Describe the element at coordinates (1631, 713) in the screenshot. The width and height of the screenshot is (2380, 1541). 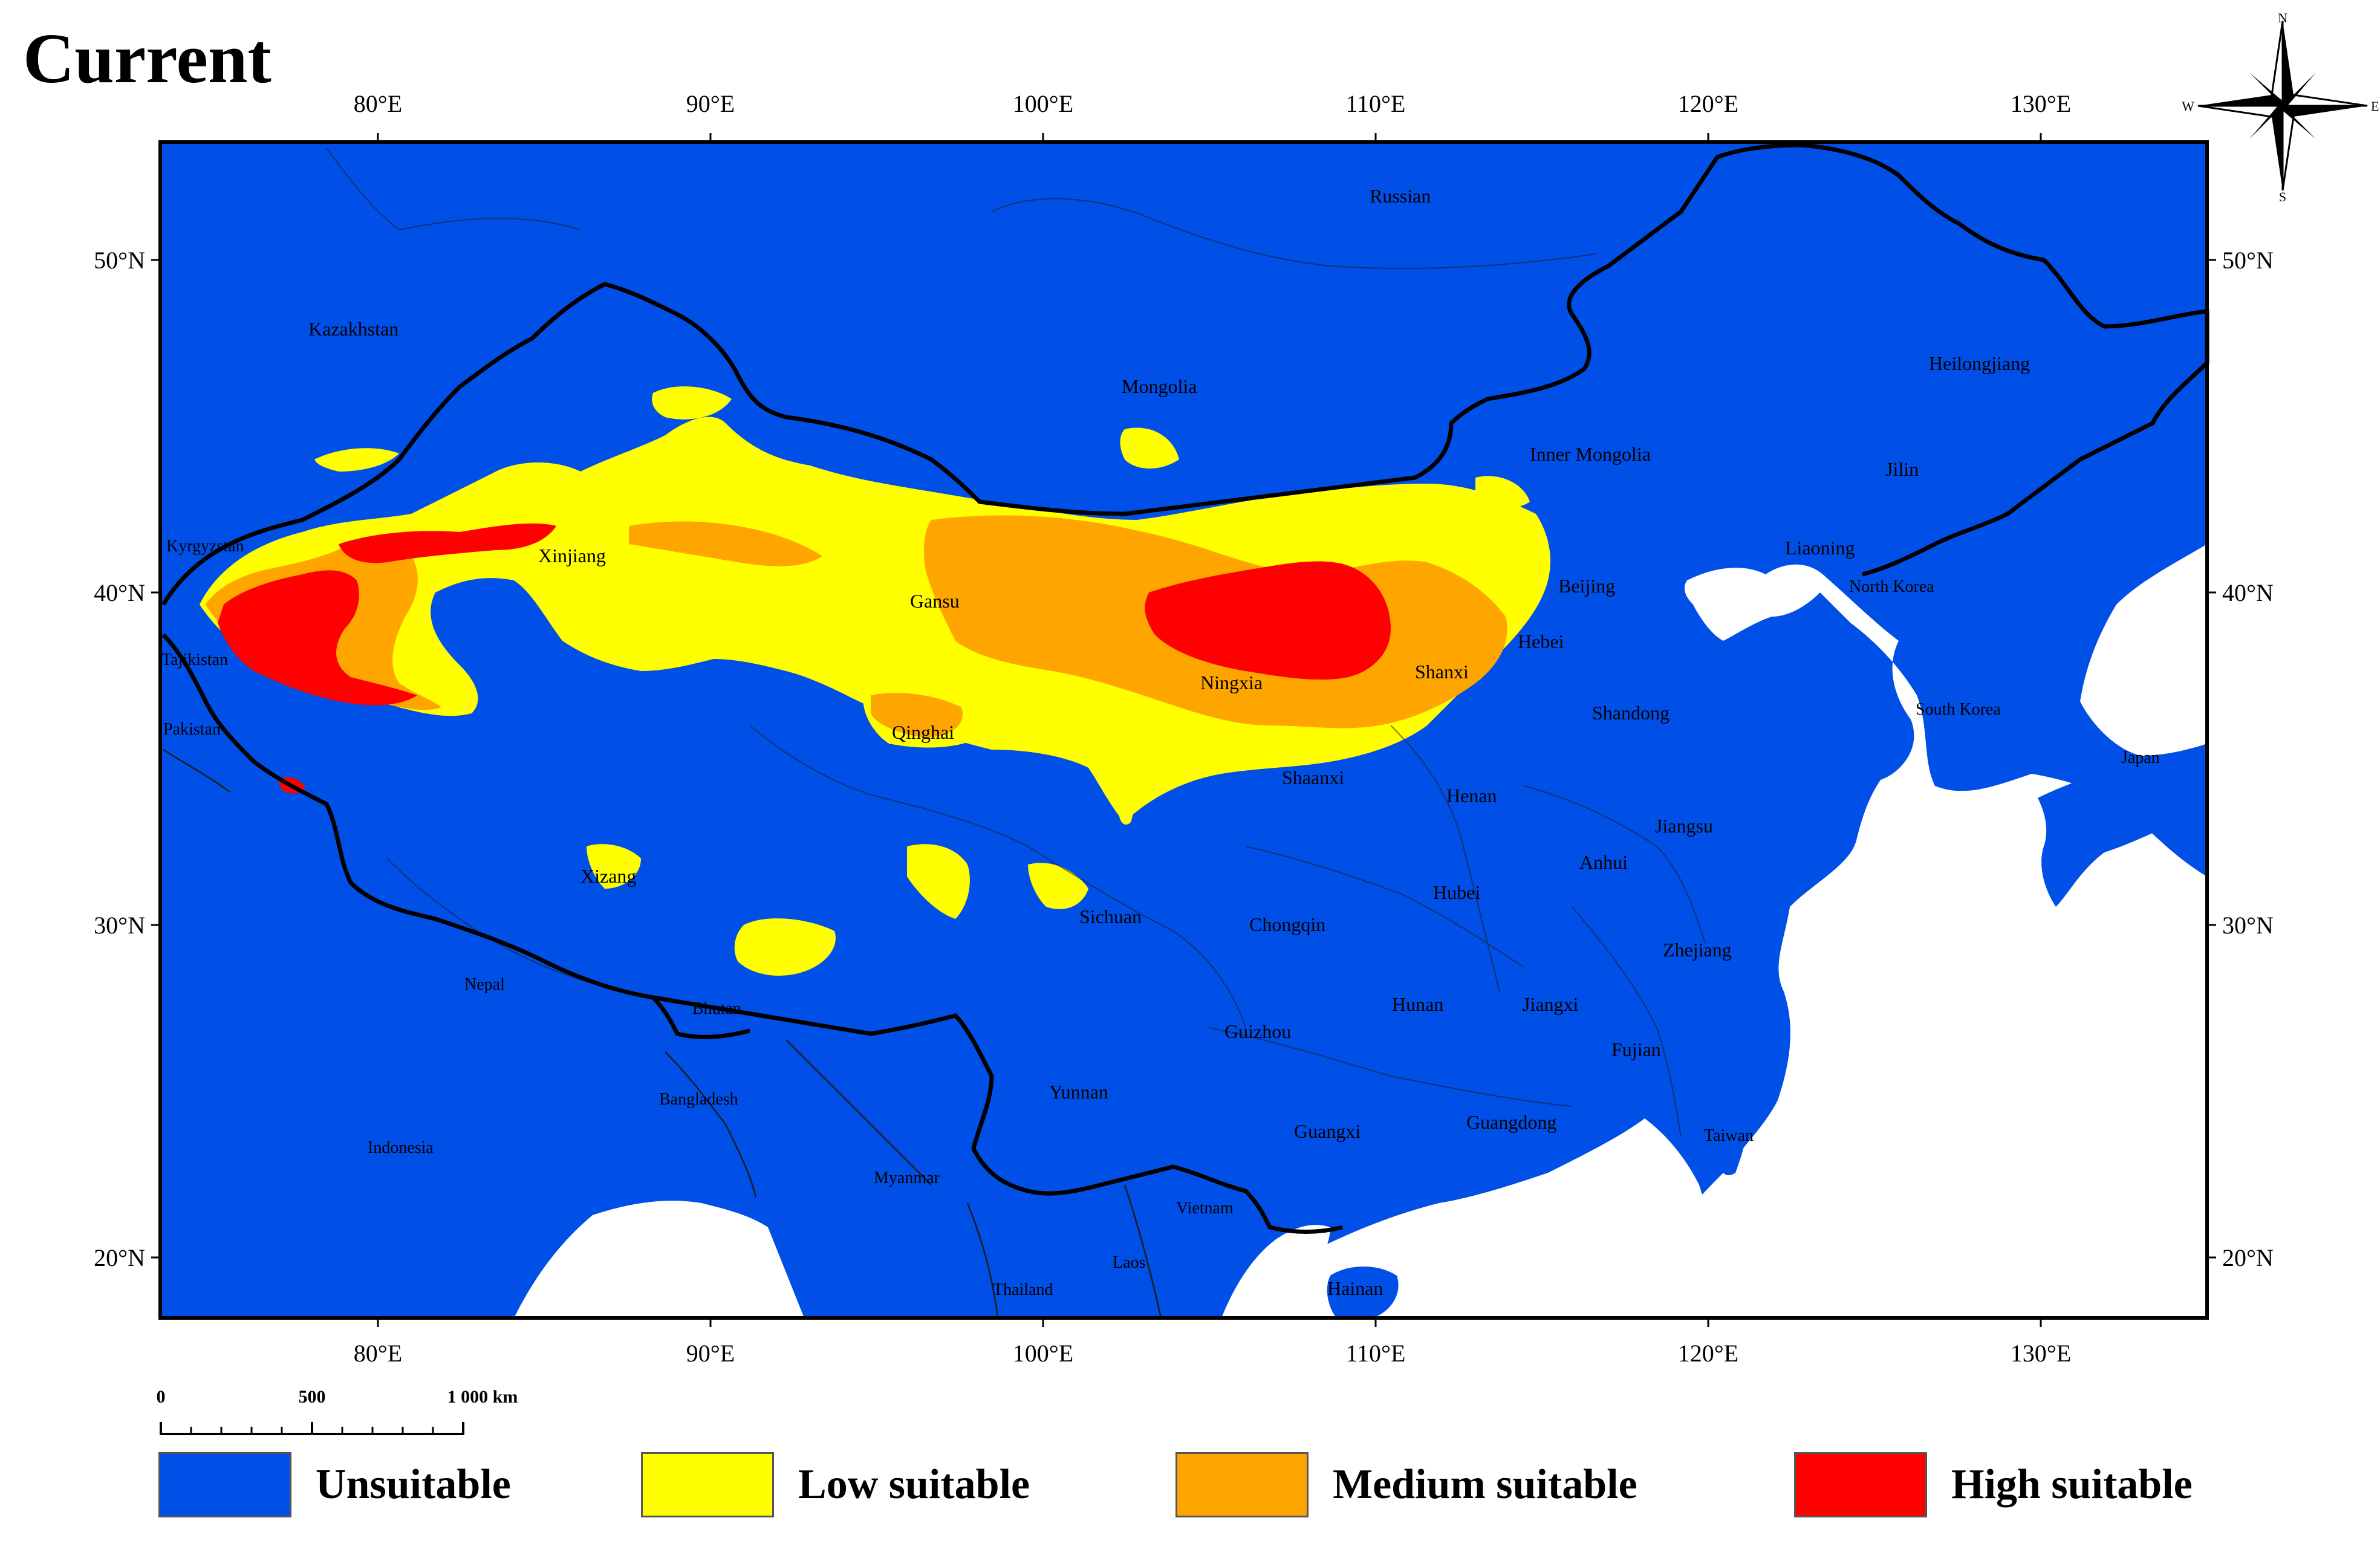
I see `label-shandong: Shandong` at that location.